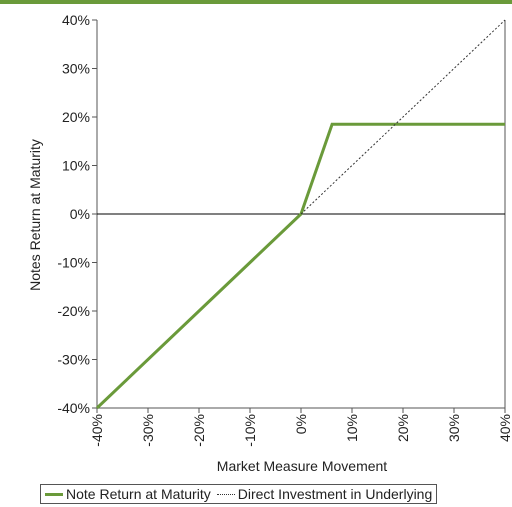 This screenshot has height=507, width=512. Describe the element at coordinates (73, 360) in the screenshot. I see `y-tick-label: -30%` at that location.